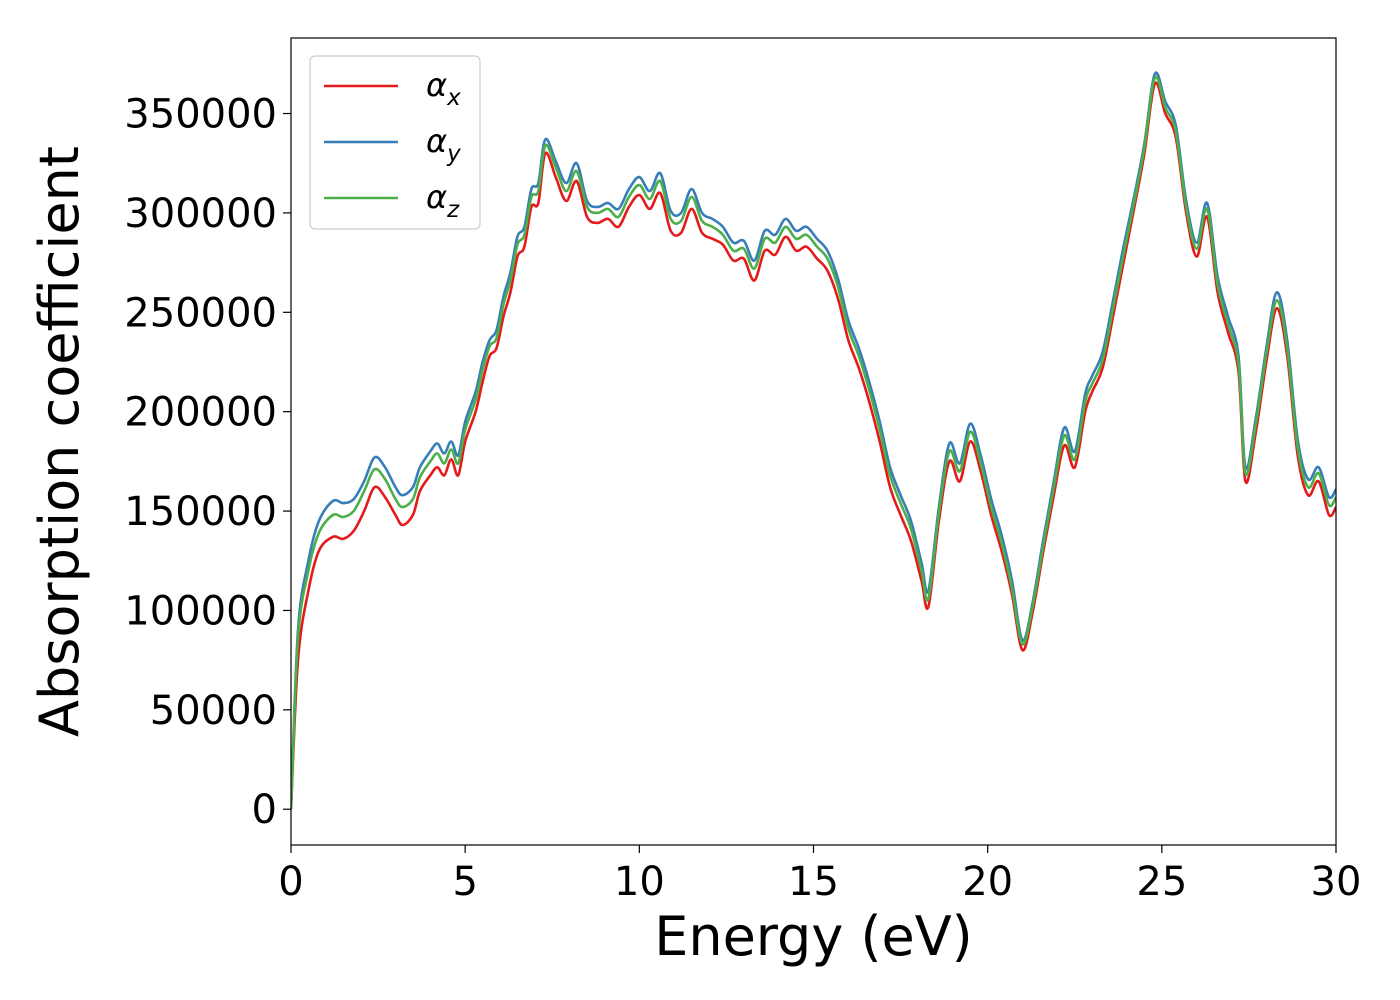  What do you see at coordinates (200, 611) in the screenshot?
I see `y-tick-label: 100000` at bounding box center [200, 611].